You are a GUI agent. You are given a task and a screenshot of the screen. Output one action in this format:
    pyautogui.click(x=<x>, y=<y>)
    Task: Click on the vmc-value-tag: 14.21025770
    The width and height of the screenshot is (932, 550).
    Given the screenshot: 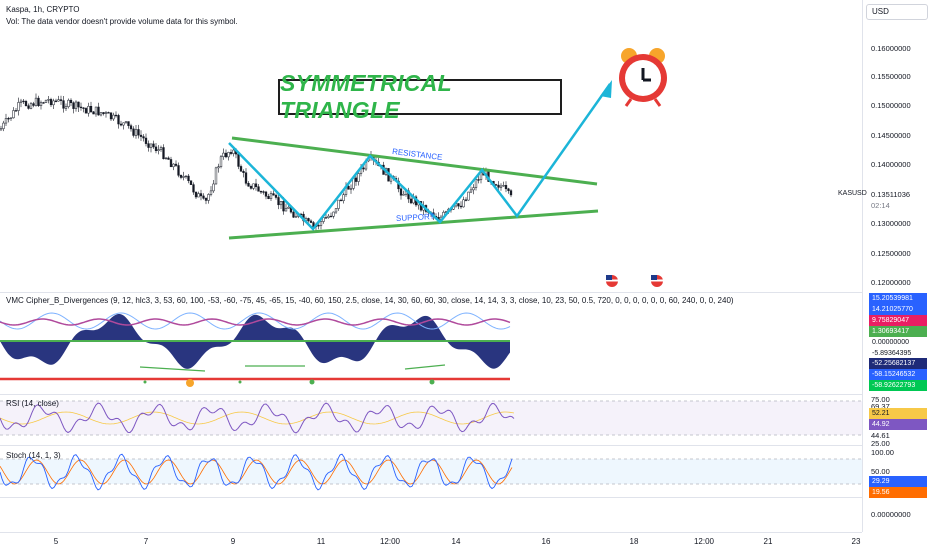 What is the action you would take?
    pyautogui.click(x=898, y=309)
    